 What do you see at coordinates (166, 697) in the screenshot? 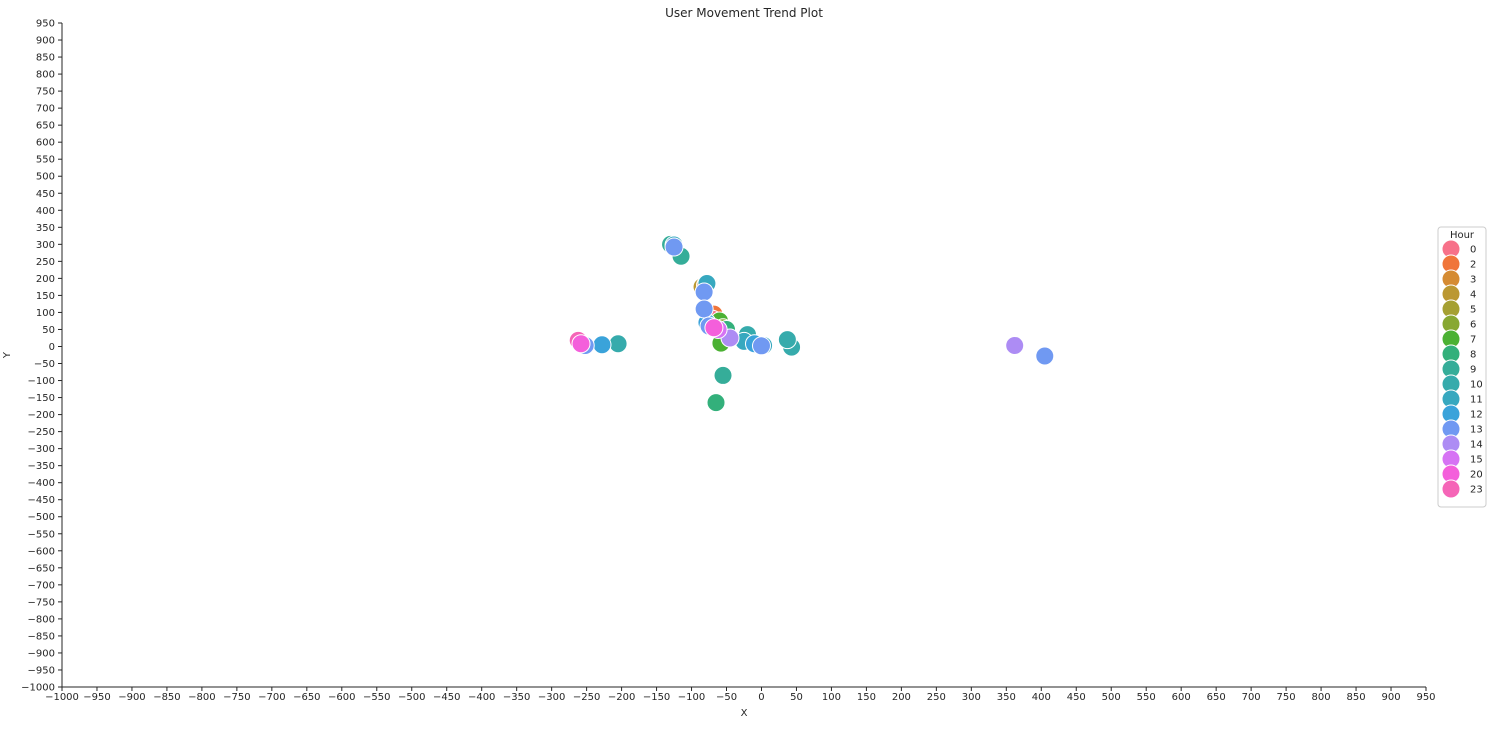
I see `x-tick-label: −850` at bounding box center [166, 697].